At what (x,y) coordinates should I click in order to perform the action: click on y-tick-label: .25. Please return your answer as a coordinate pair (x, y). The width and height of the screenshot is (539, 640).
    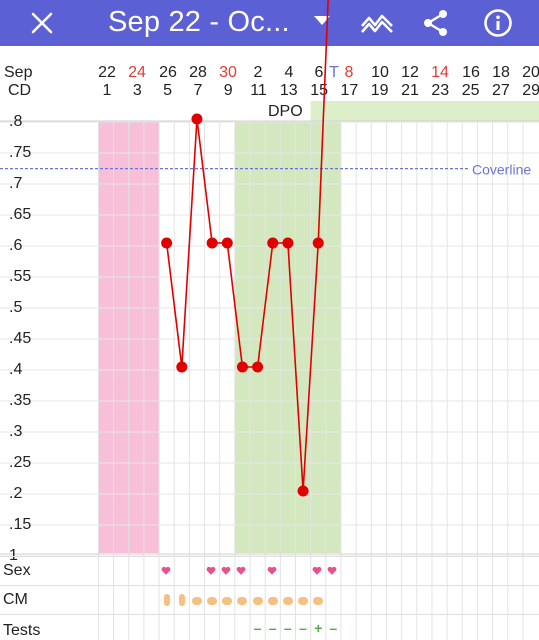
    Looking at the image, I should click on (20, 462).